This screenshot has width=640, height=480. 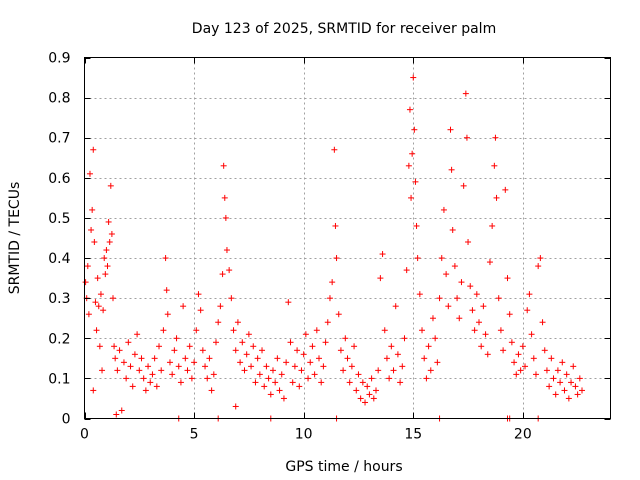 What do you see at coordinates (59, 239) in the screenshot?
I see `y-tick-labels: 0 0.1 0.2 0.3 0.4 0.5 0.6 0.7 0.8 0.9` at bounding box center [59, 239].